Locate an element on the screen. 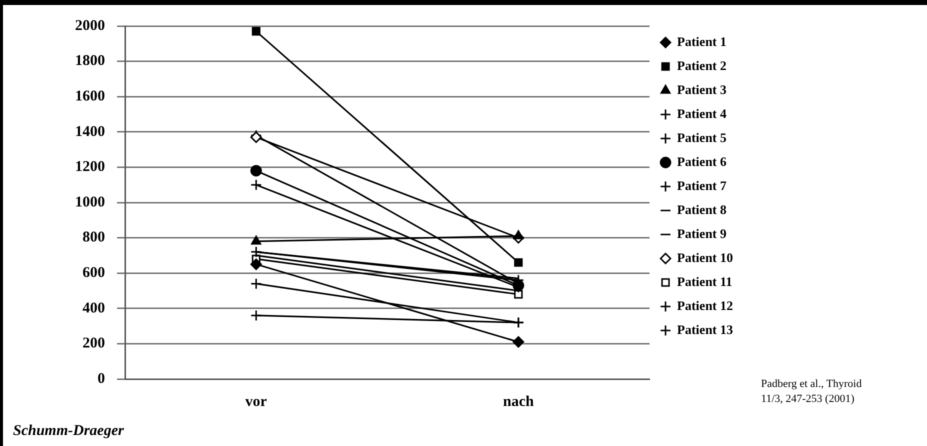 This screenshot has width=927, height=446. legend-label: Patient 4 is located at coordinates (702, 113).